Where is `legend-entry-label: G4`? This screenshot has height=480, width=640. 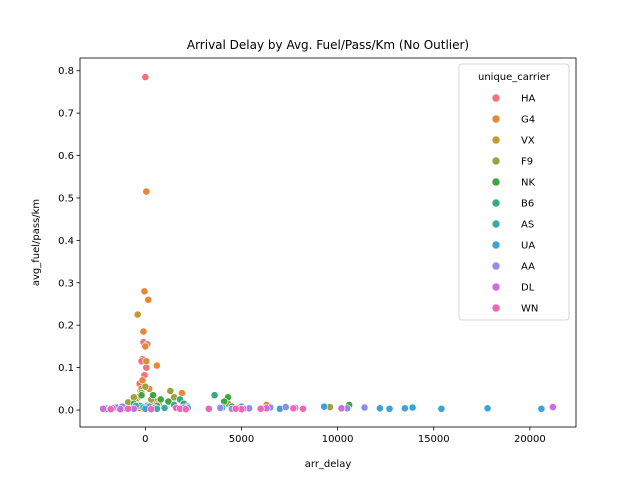
legend-entry-label: G4 is located at coordinates (528, 120).